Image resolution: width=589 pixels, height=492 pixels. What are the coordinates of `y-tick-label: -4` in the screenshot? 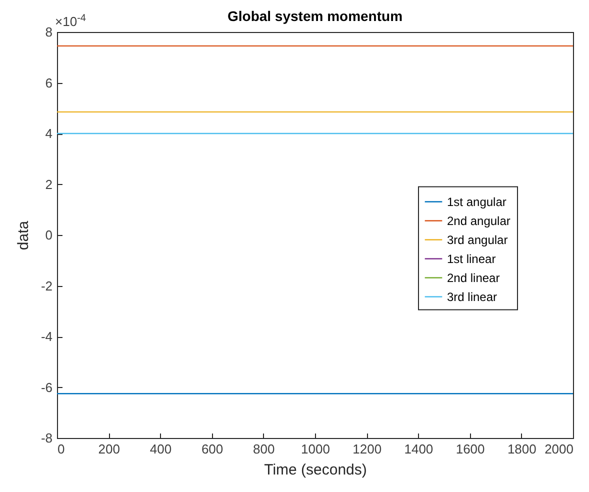 It's located at (46, 336).